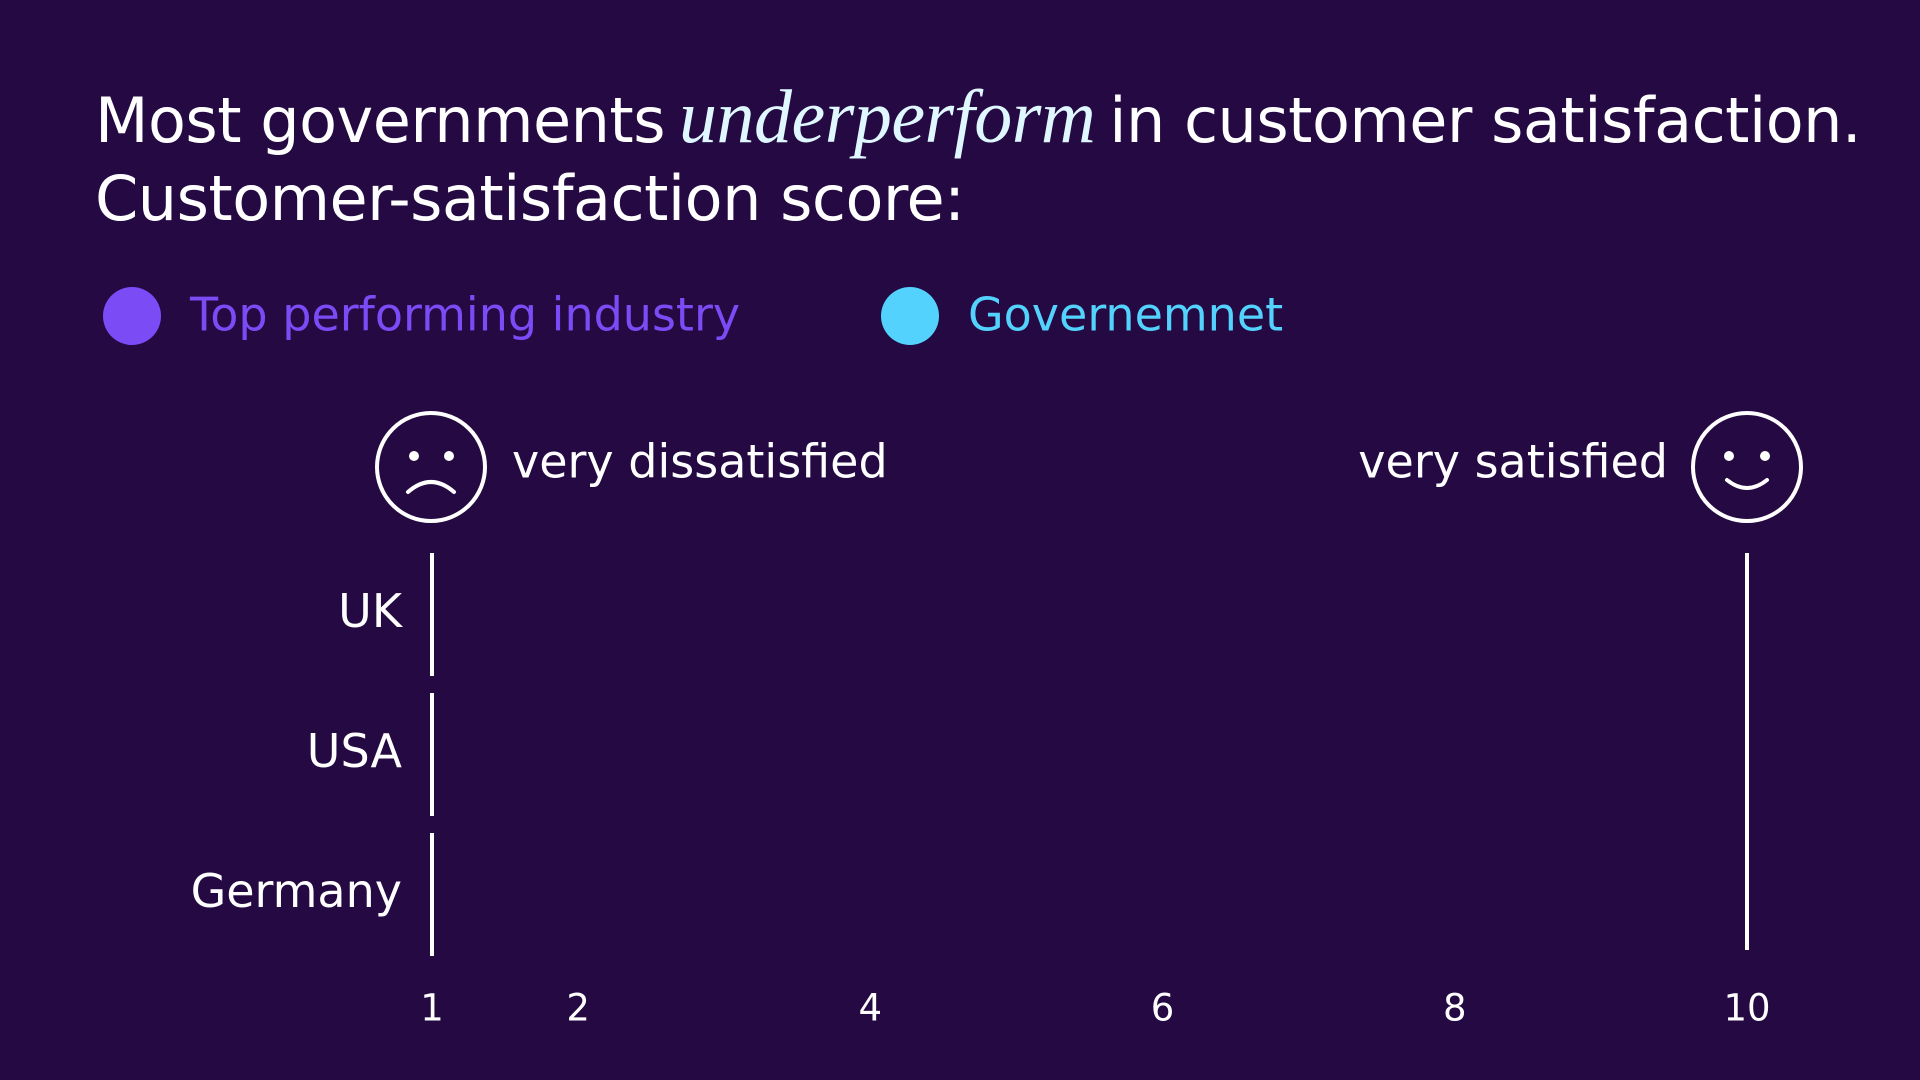 The height and width of the screenshot is (1080, 1920). What do you see at coordinates (887, 117) in the screenshot?
I see `title-emphasis: underperform` at bounding box center [887, 117].